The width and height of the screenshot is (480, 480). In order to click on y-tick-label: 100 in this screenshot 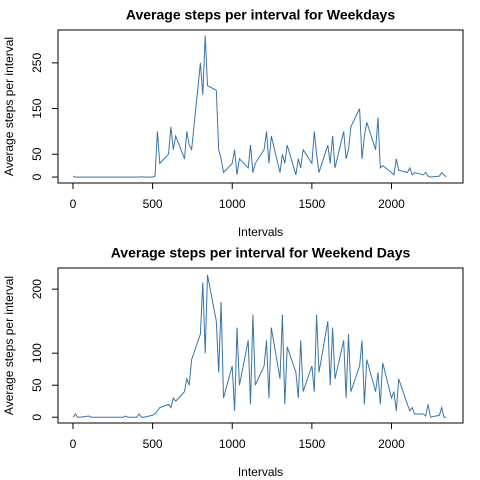, I will do `click(37, 353)`.